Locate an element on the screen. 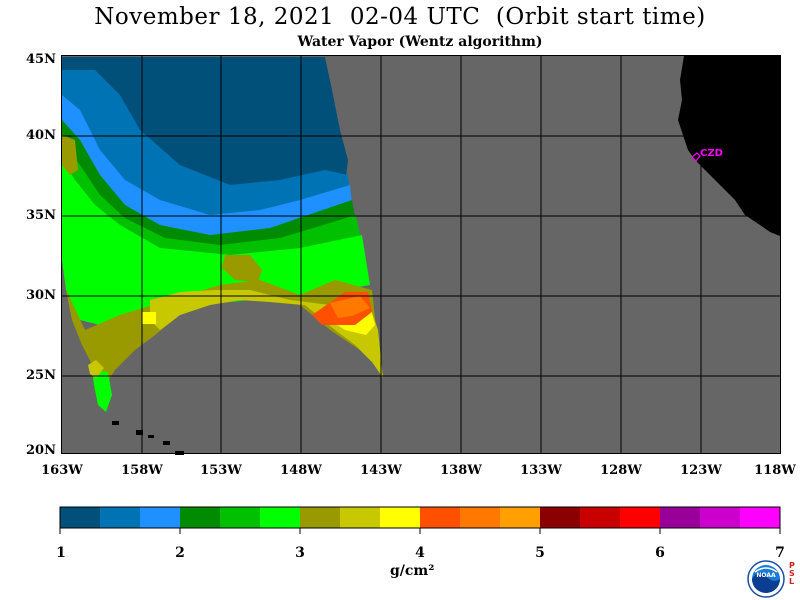 This screenshot has height=600, width=800. lat-label-35n: 35N is located at coordinates (41, 215).